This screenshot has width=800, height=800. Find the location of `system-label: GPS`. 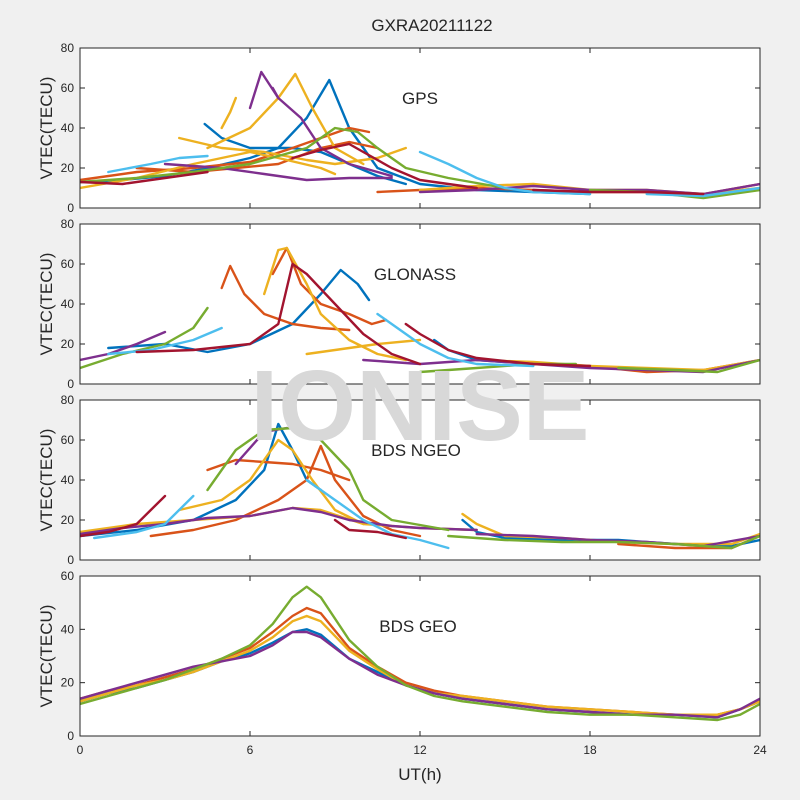

system-label: GPS is located at coordinates (420, 98).